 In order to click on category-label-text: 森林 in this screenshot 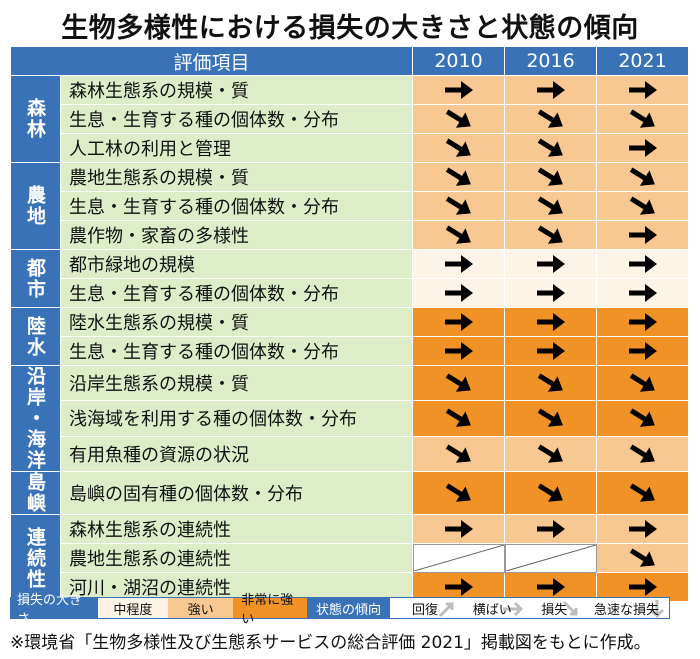, I will do `click(35, 119)`.